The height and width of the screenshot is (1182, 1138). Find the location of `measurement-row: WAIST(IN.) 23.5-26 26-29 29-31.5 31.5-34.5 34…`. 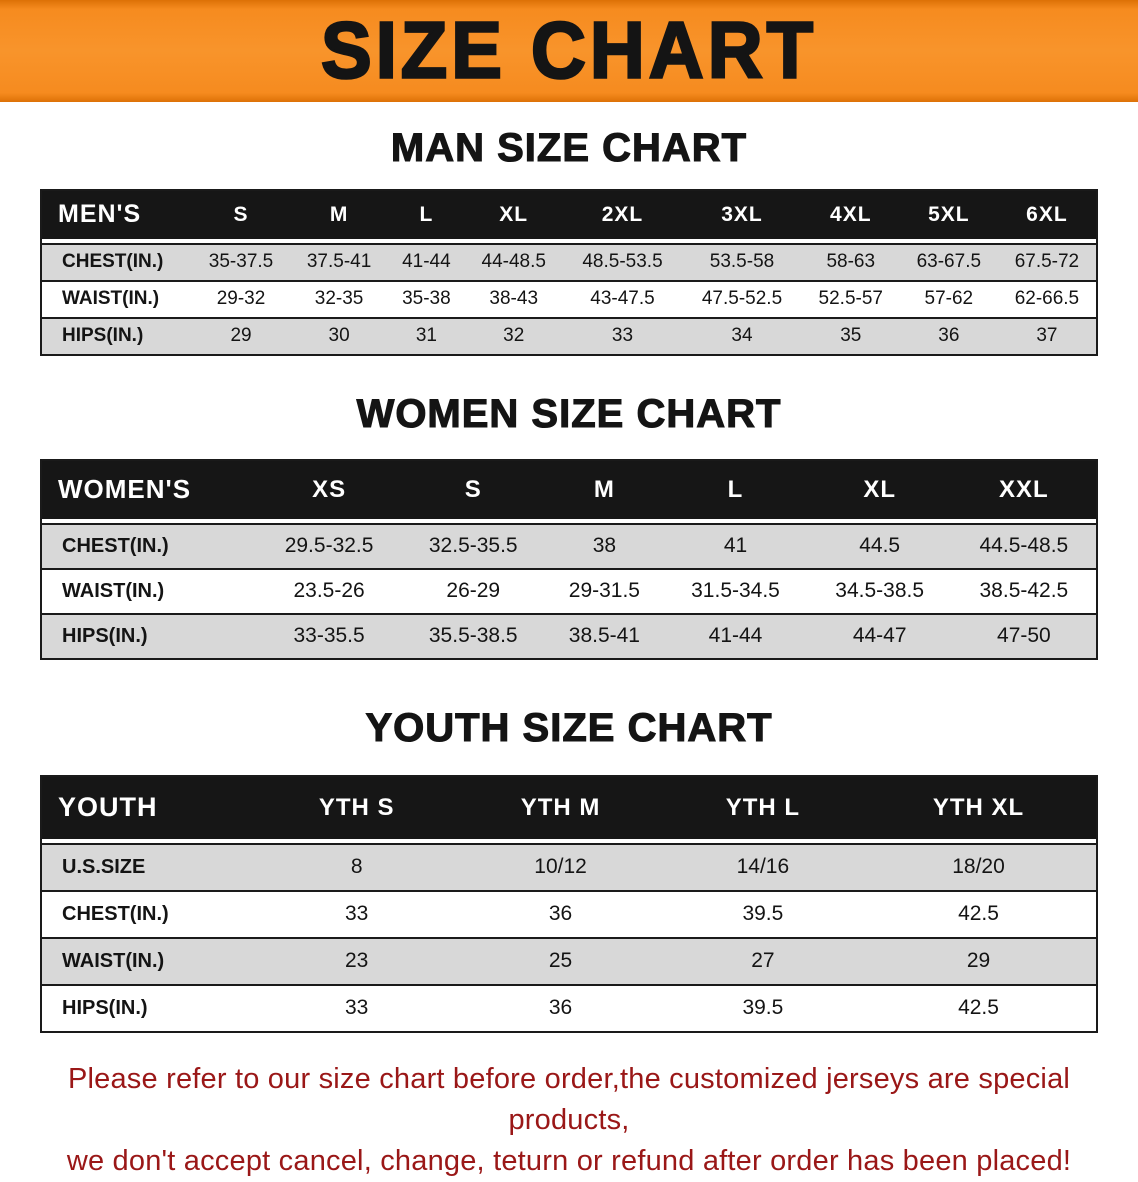

measurement-row: WAIST(IN.) 23.5-26 26-29 29-31.5 31.5-34.5 34… is located at coordinates (569, 590).